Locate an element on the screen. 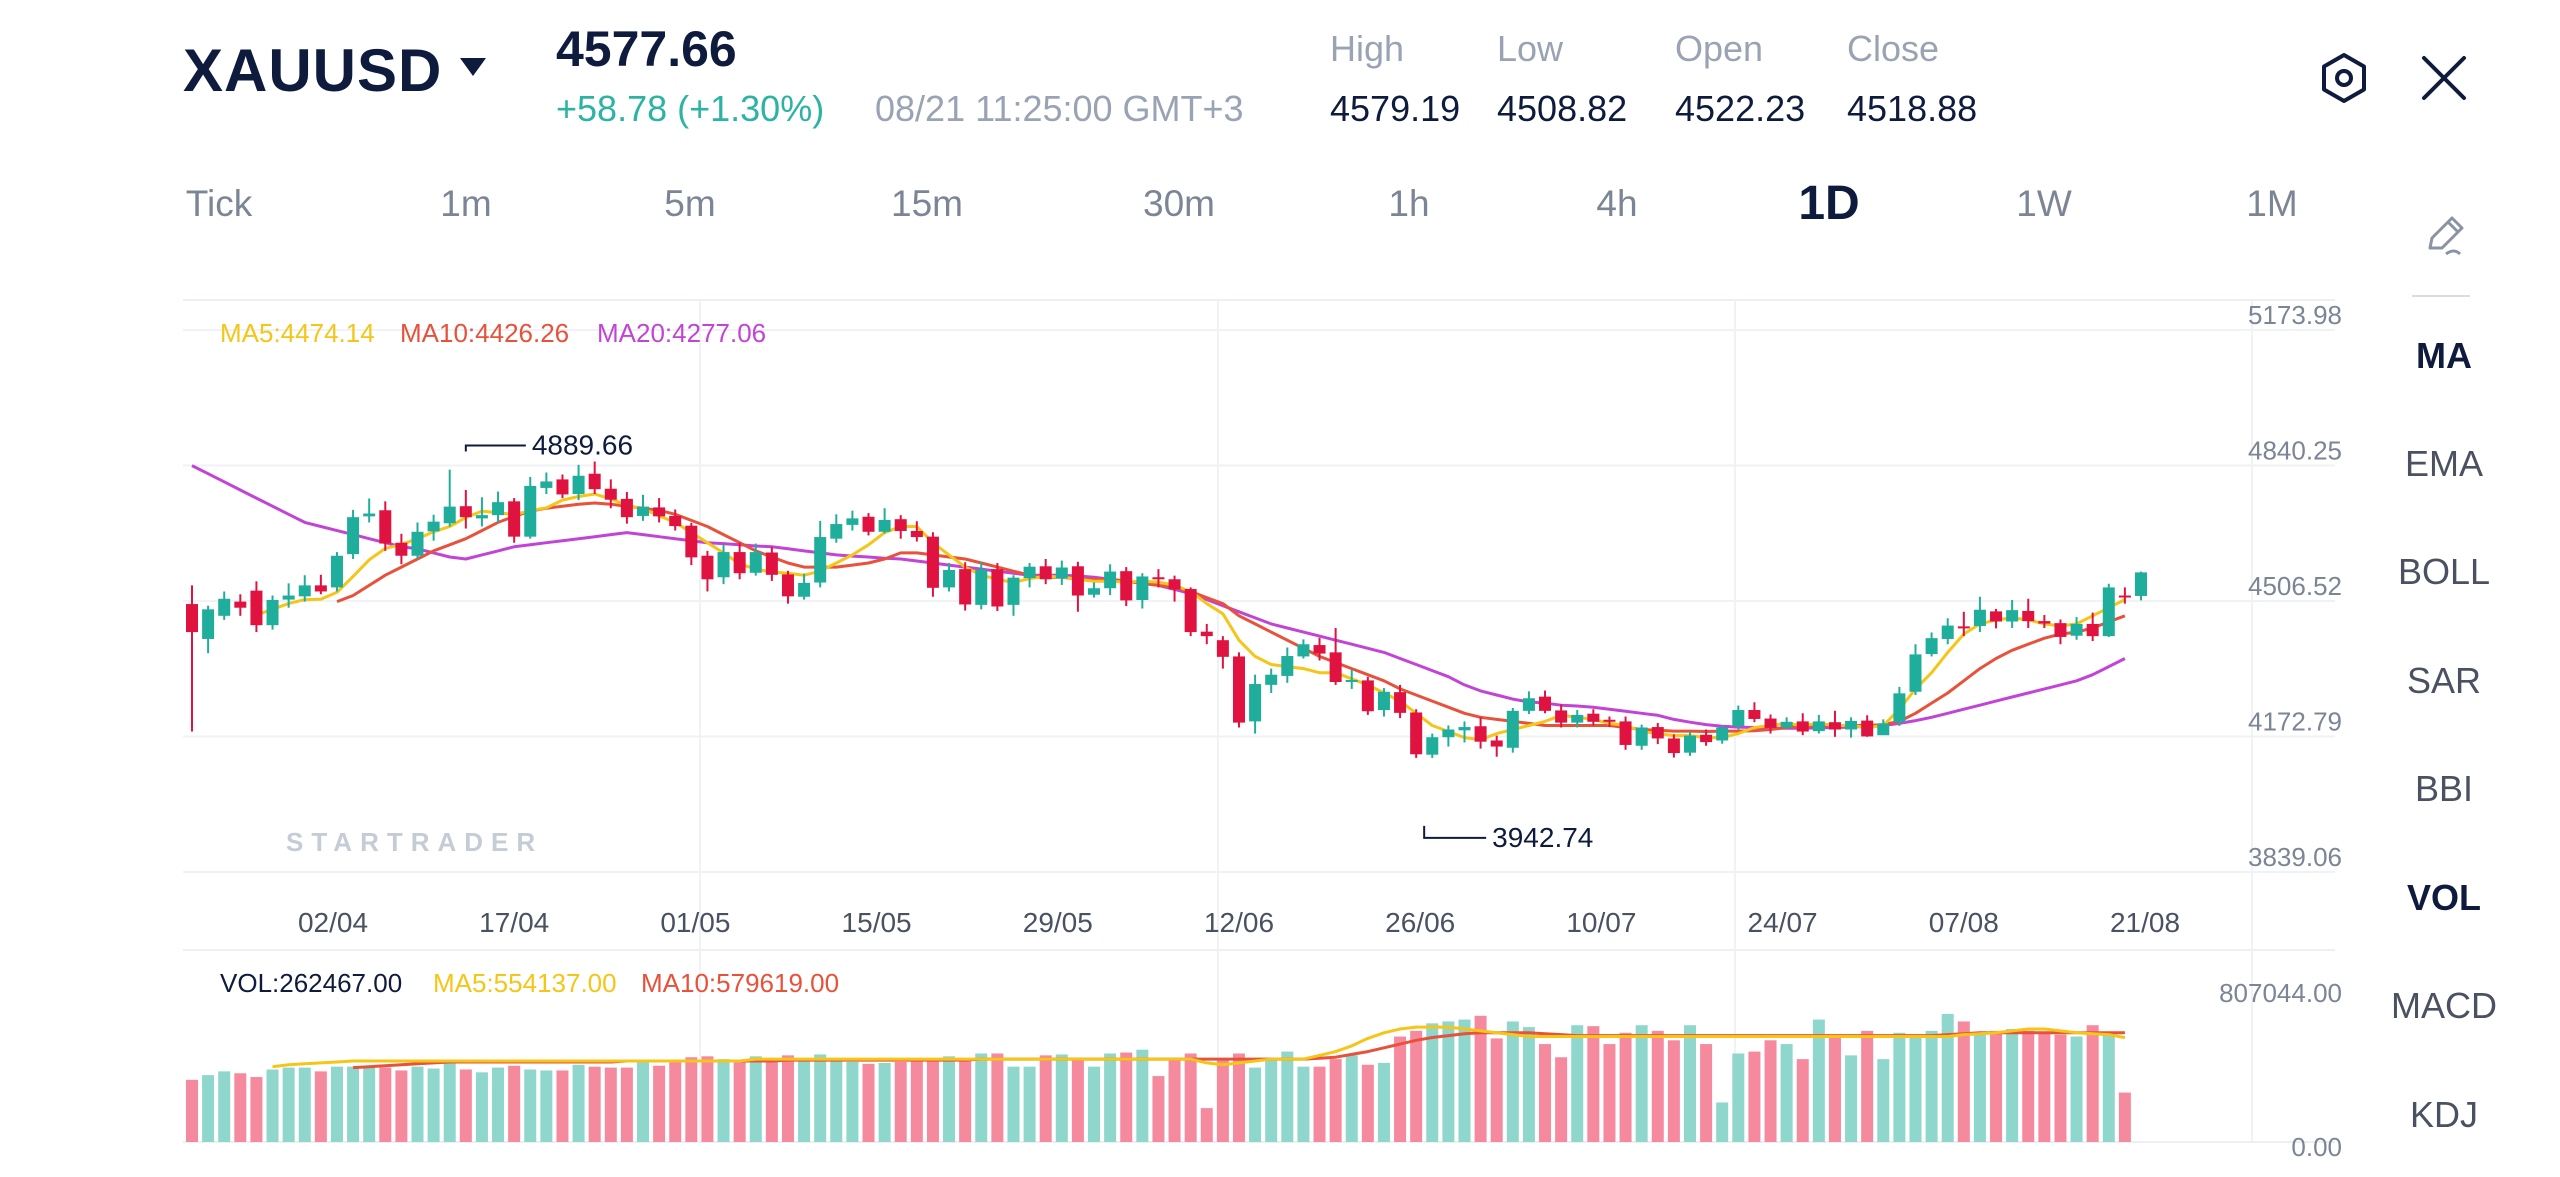  tab-1h: 1h is located at coordinates (1409, 203).